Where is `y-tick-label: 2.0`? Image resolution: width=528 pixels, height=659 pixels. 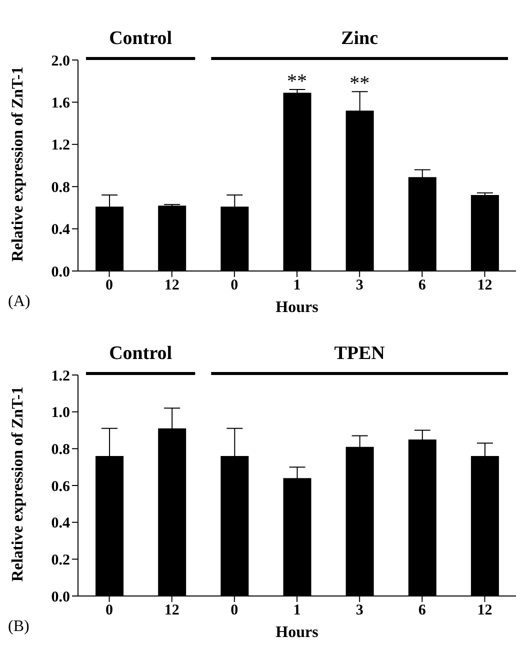
y-tick-label: 2.0 is located at coordinates (60, 61).